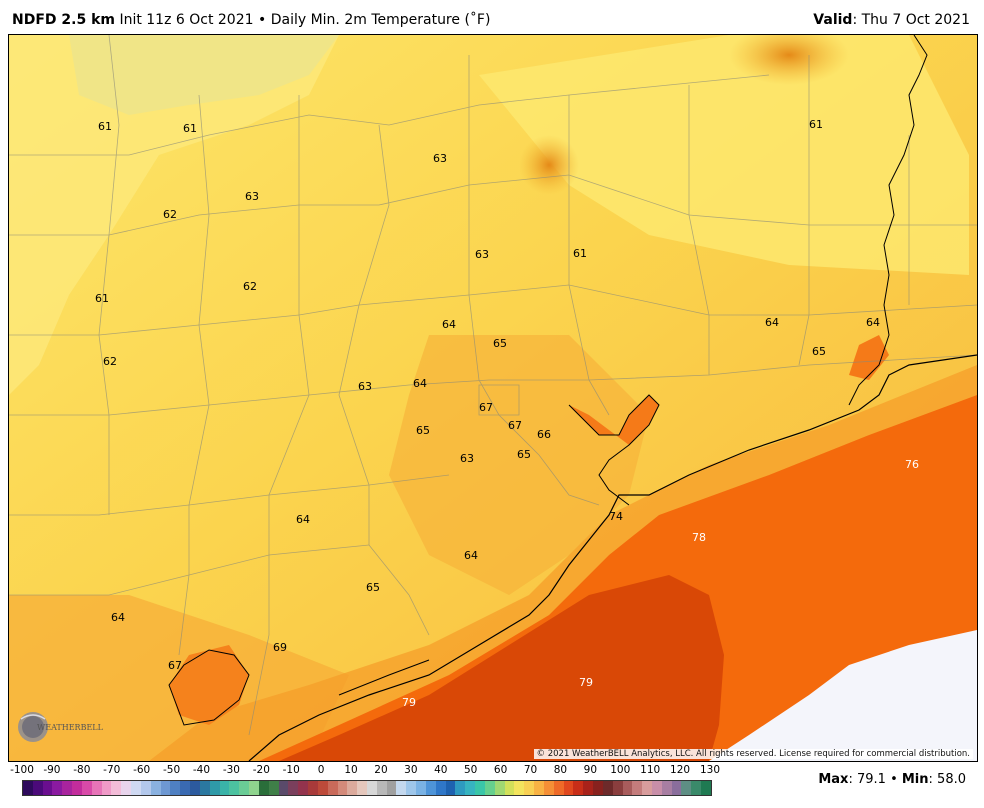 The image size is (984, 808). What do you see at coordinates (142, 770) in the screenshot?
I see `scale-tick-label: -60` at bounding box center [142, 770].